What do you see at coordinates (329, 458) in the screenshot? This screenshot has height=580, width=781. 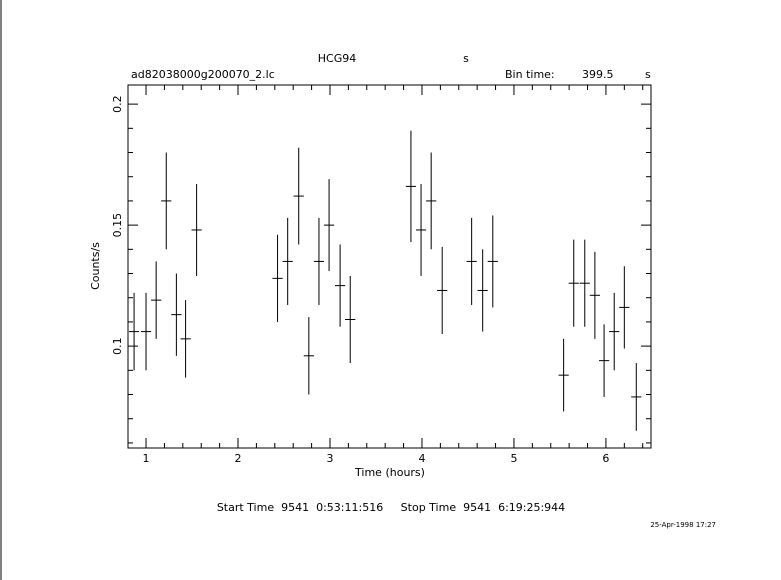 I see `x-tick-label: 3` at bounding box center [329, 458].